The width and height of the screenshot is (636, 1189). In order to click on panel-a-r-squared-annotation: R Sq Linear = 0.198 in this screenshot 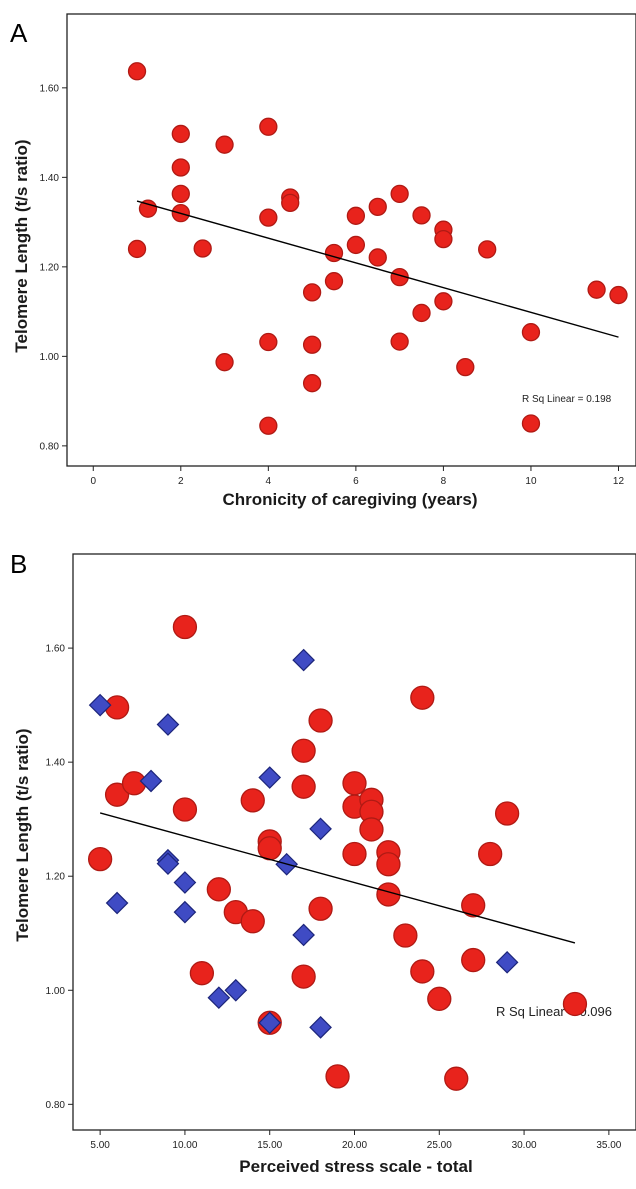, I will do `click(567, 399)`.